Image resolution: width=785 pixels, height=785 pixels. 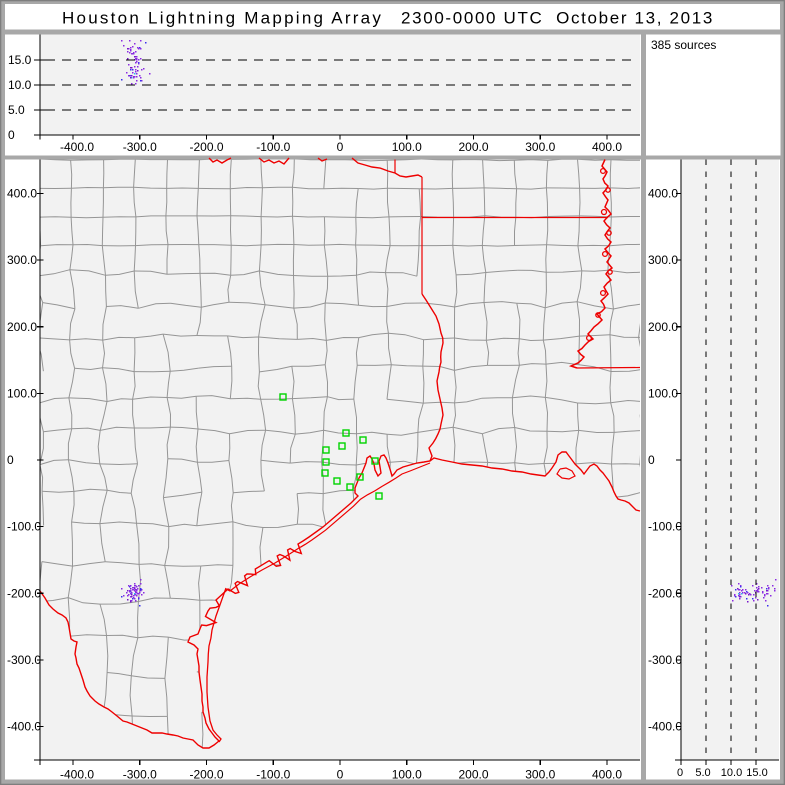 What do you see at coordinates (222, 18) in the screenshot?
I see `svg-text:Houston Lightning Mapping Arra: Houston Lightning Mapping Array` at bounding box center [222, 18].